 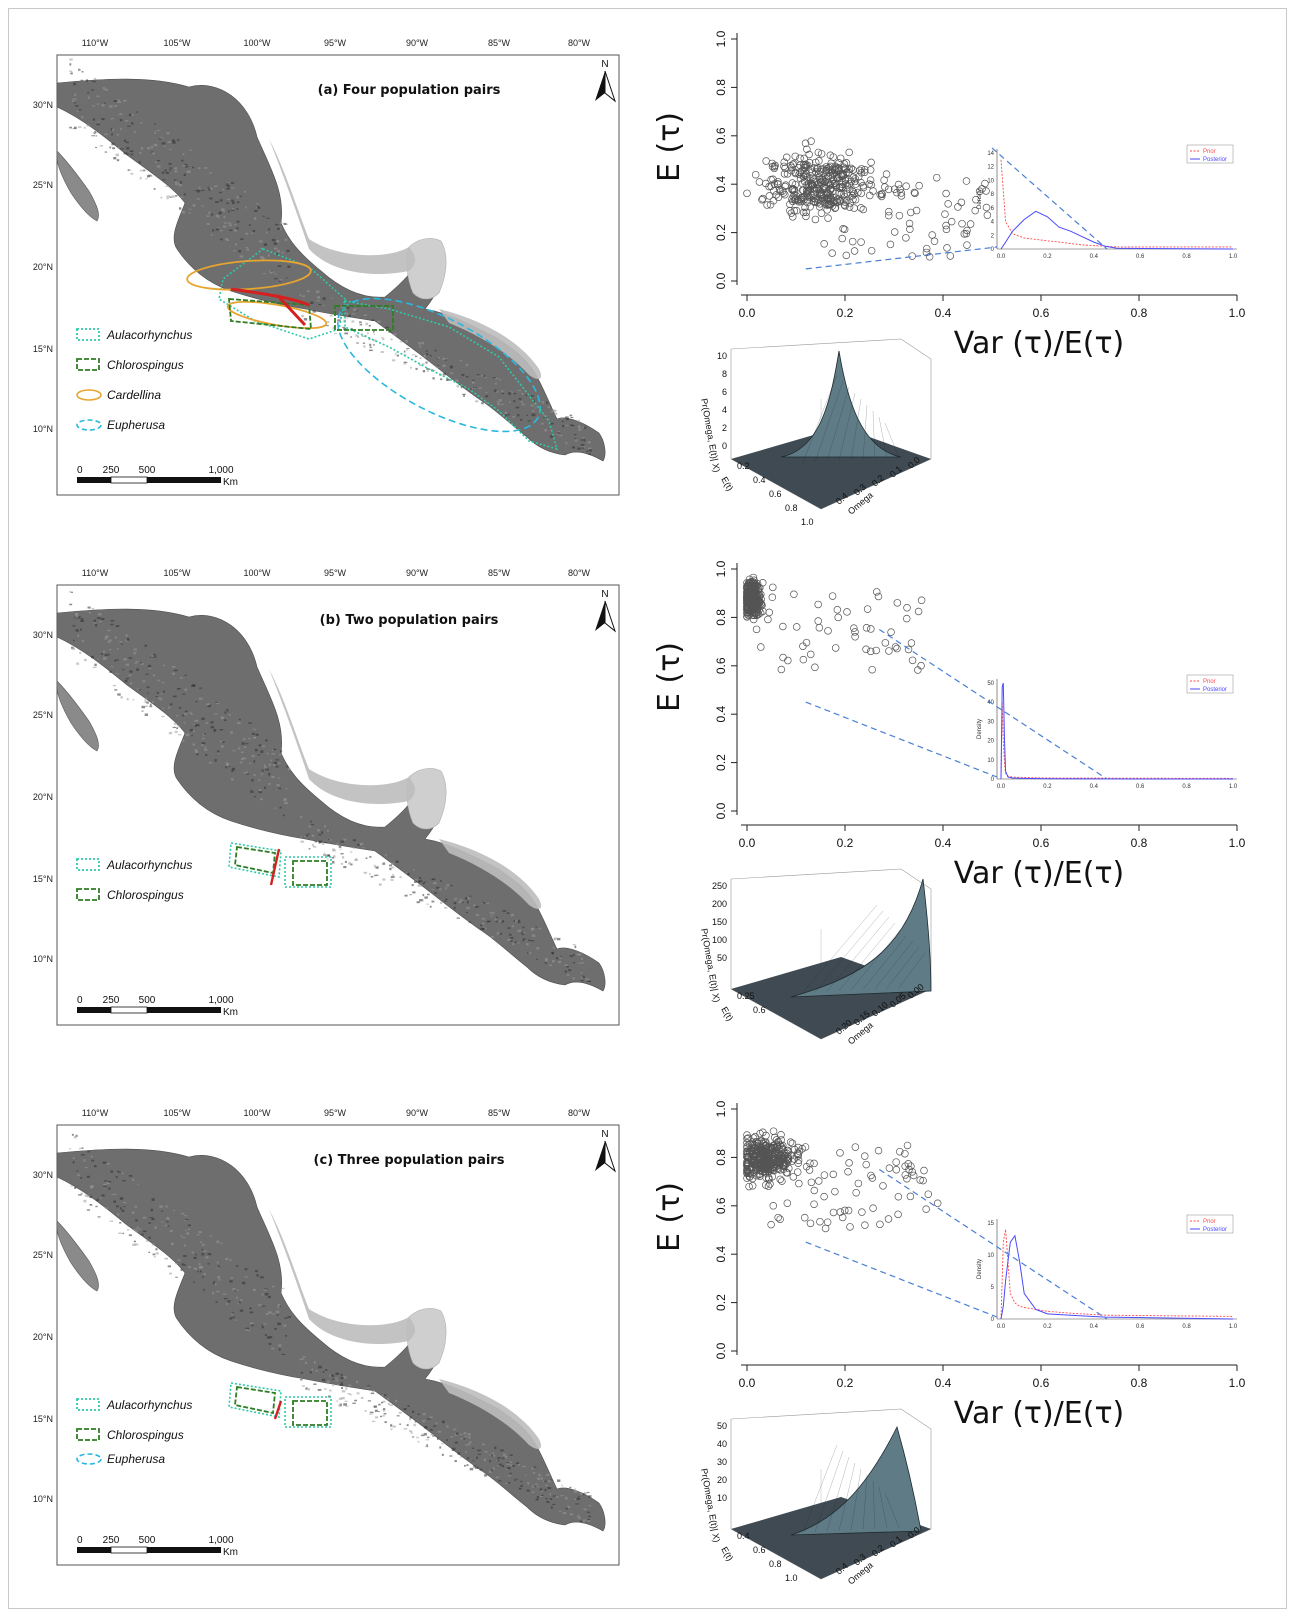 I want to click on scale-segment, so click(x=129, y=1010).